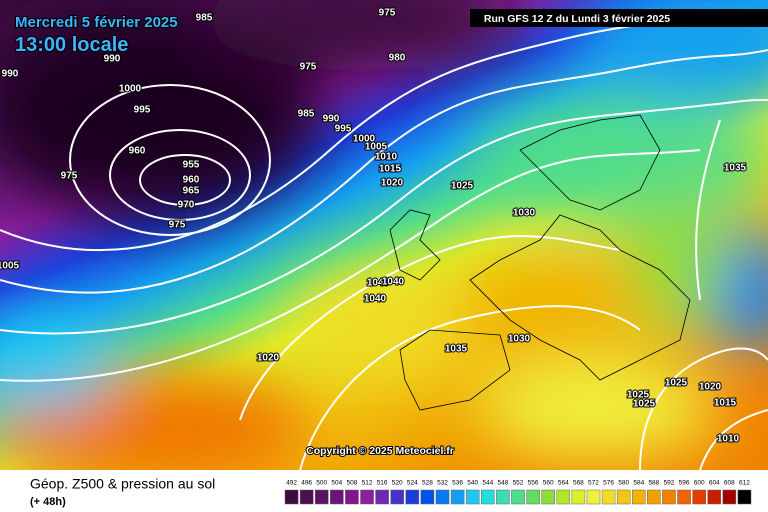  Describe the element at coordinates (382, 483) in the screenshot. I see `scale-label: 516` at that location.